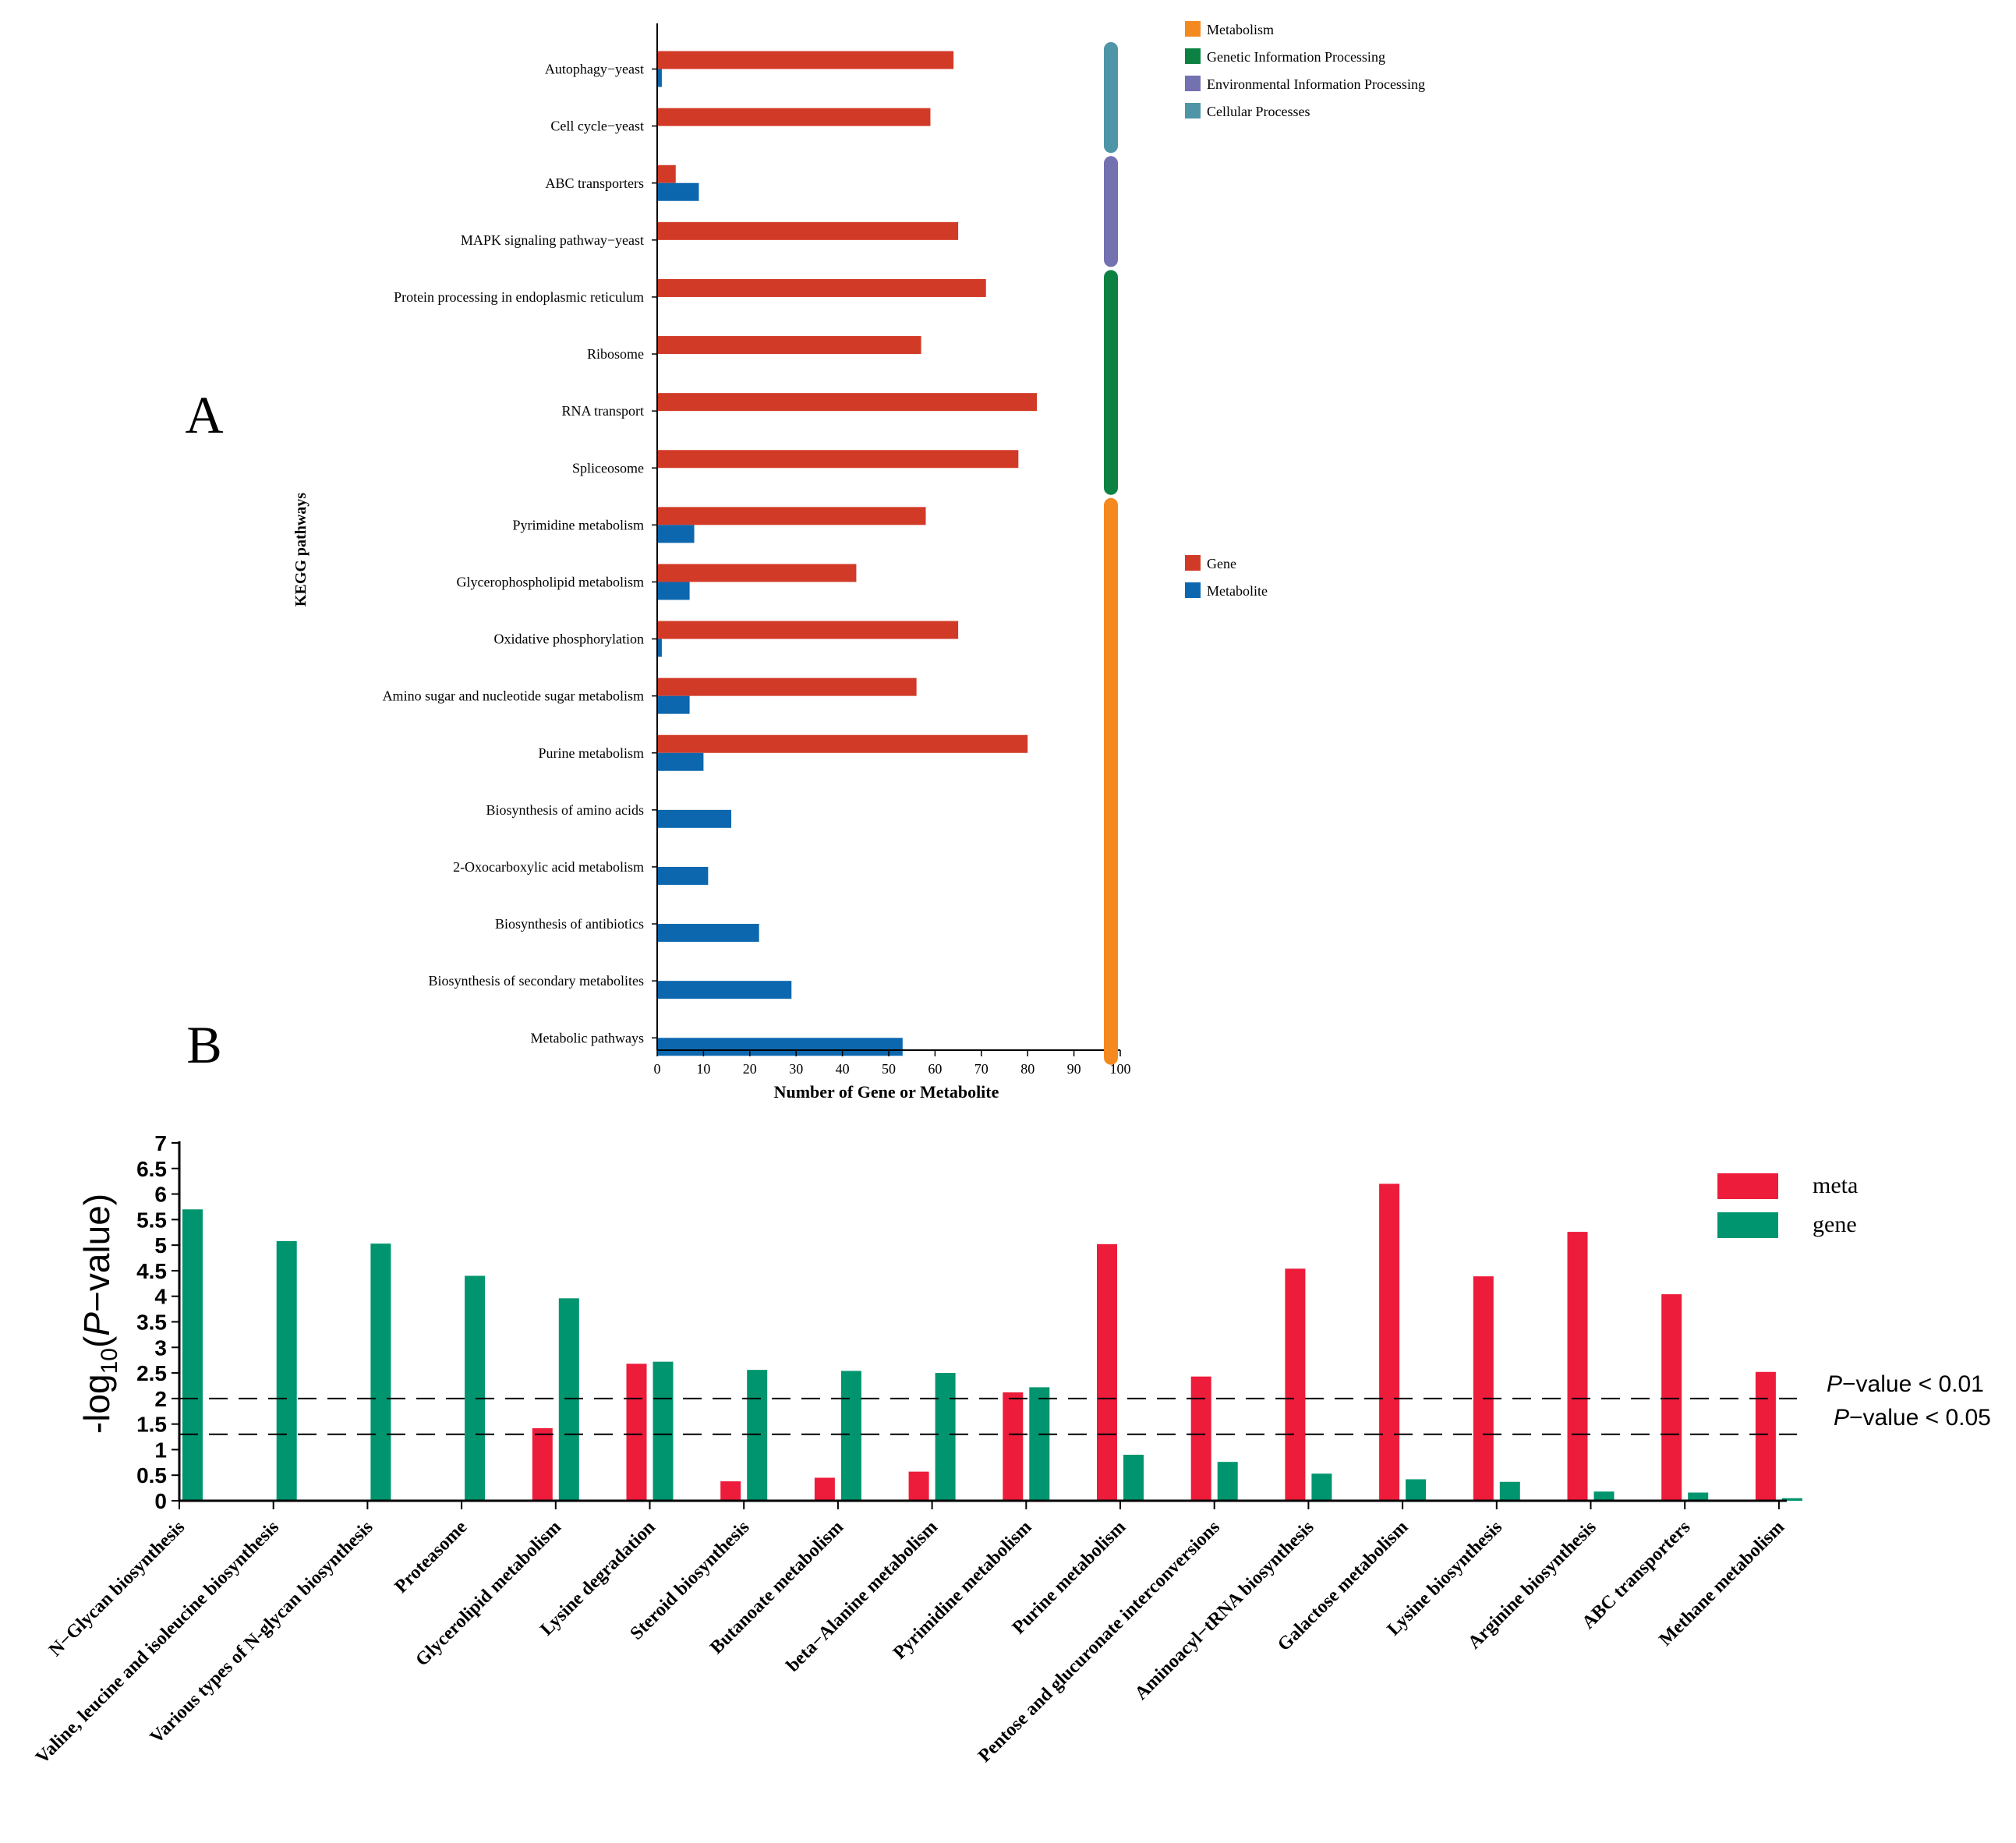 The image size is (2016, 1843). I want to click on y-tick-label: 6, so click(160, 1195).